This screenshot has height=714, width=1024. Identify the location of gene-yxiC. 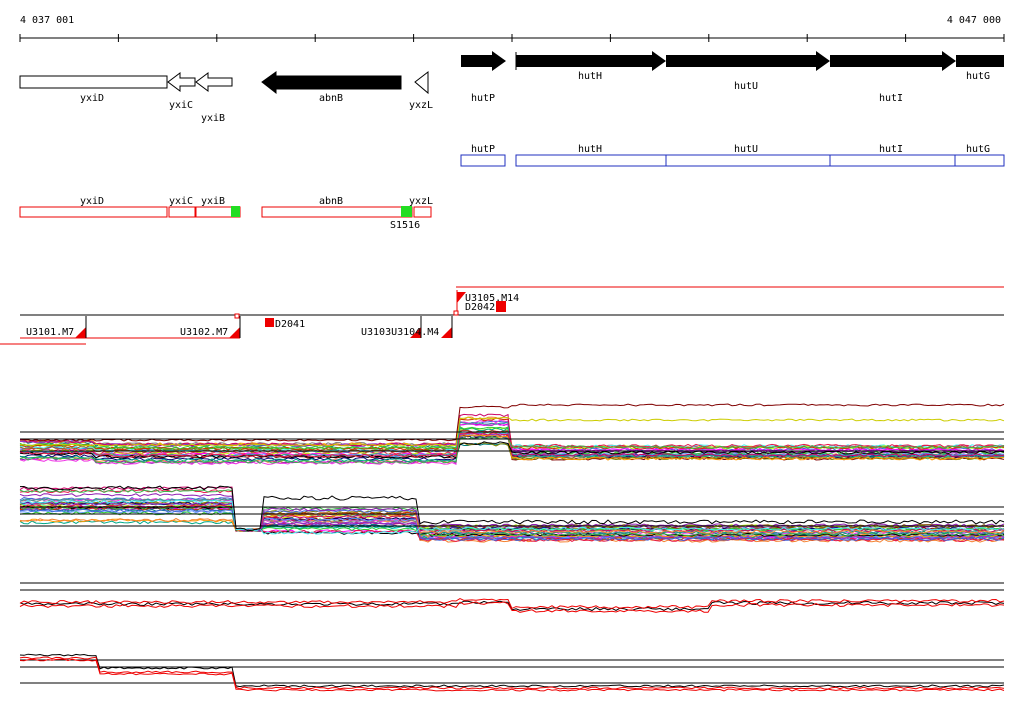
(181, 82).